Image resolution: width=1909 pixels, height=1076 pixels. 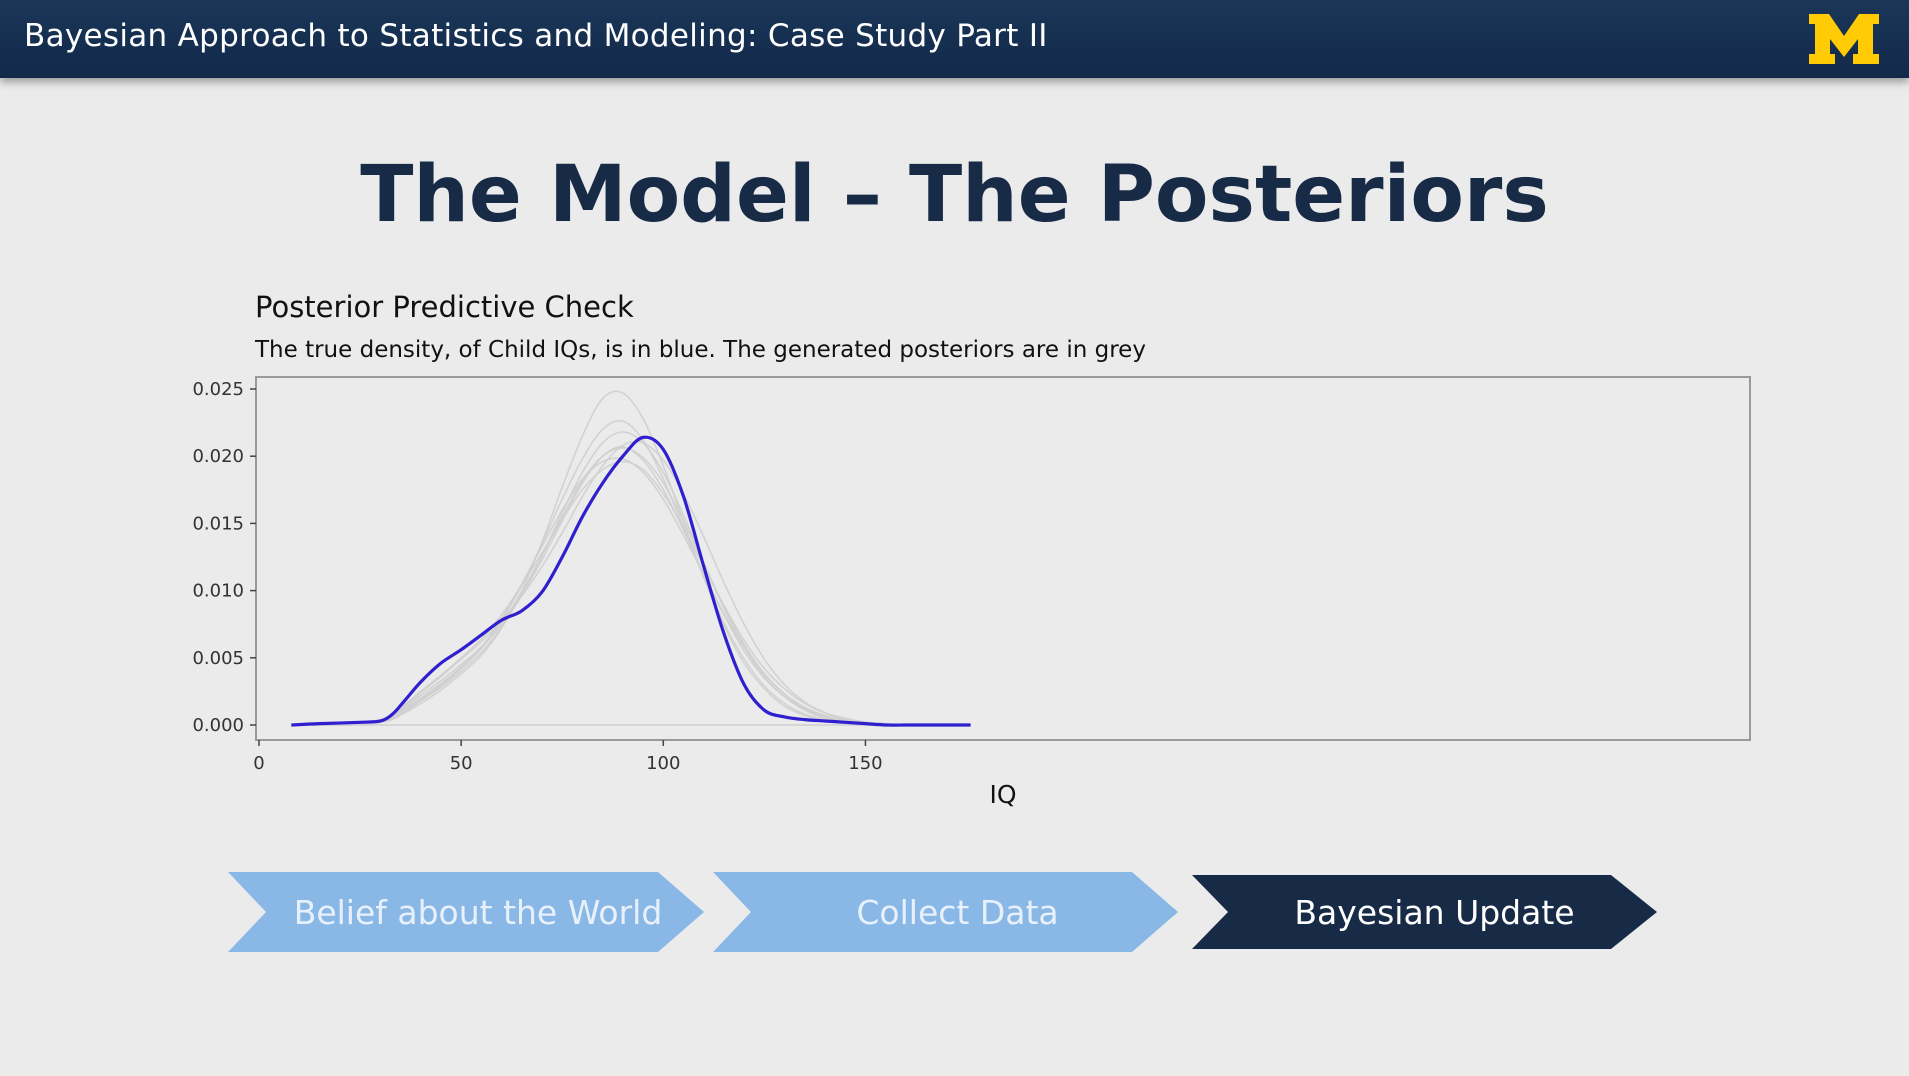 What do you see at coordinates (1002, 794) in the screenshot?
I see `x-axis-label: IQ` at bounding box center [1002, 794].